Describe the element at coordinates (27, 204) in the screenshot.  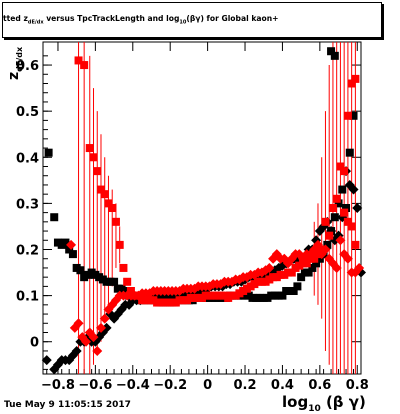
I see `y-tick-label: 0.3` at that location.